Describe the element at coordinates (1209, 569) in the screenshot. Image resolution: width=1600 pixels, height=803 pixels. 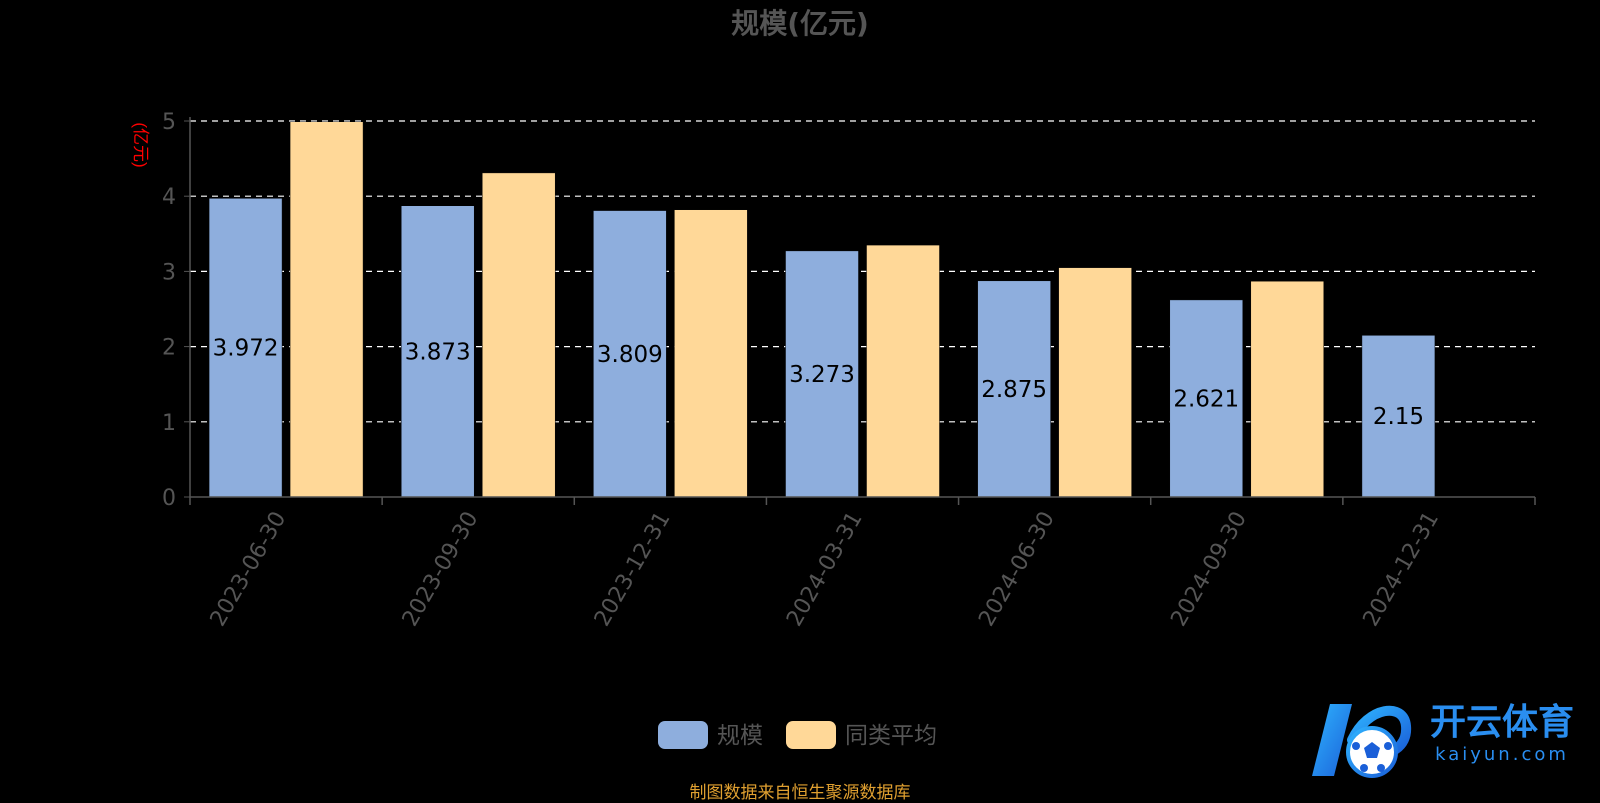
I see `x-tick-label: 2024-09-30` at that location.